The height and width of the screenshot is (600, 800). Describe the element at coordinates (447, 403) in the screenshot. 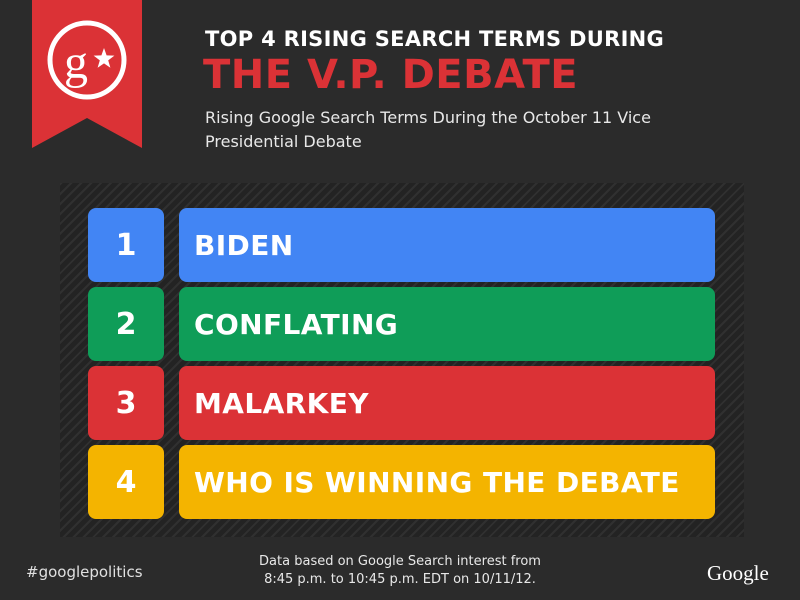

I see `search-term: MALARKEY` at that location.